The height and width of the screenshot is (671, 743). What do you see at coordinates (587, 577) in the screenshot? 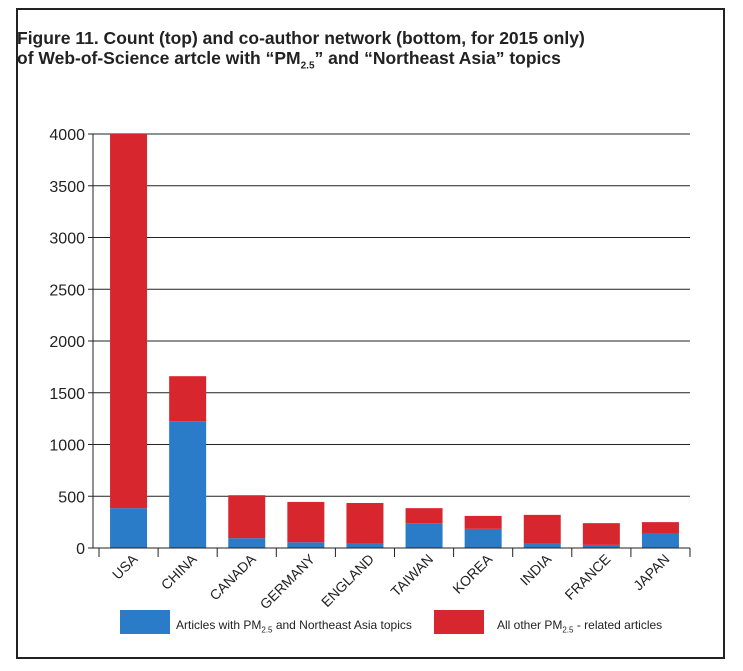
I see `x-tick-label: FRANCE` at bounding box center [587, 577].